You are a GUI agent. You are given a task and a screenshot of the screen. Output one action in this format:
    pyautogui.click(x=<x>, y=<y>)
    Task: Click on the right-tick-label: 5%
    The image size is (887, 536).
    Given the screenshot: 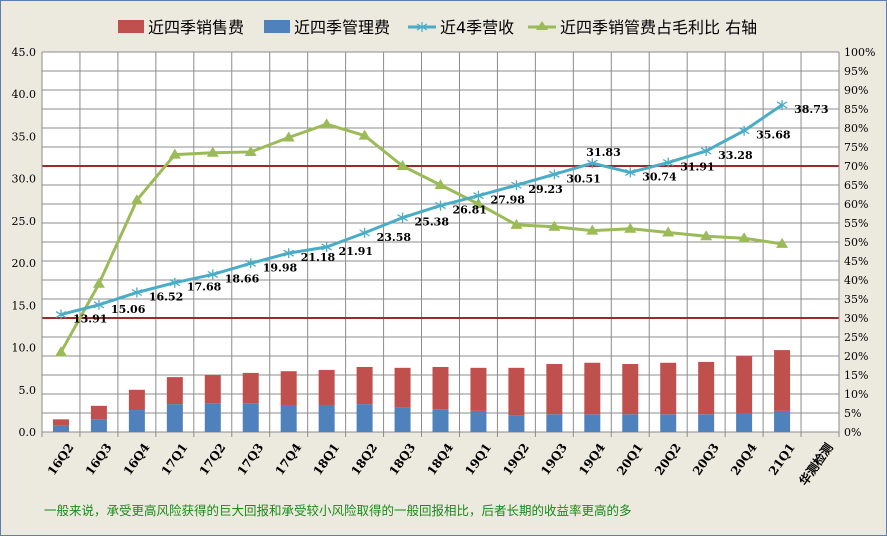 What is the action you would take?
    pyautogui.click(x=852, y=413)
    